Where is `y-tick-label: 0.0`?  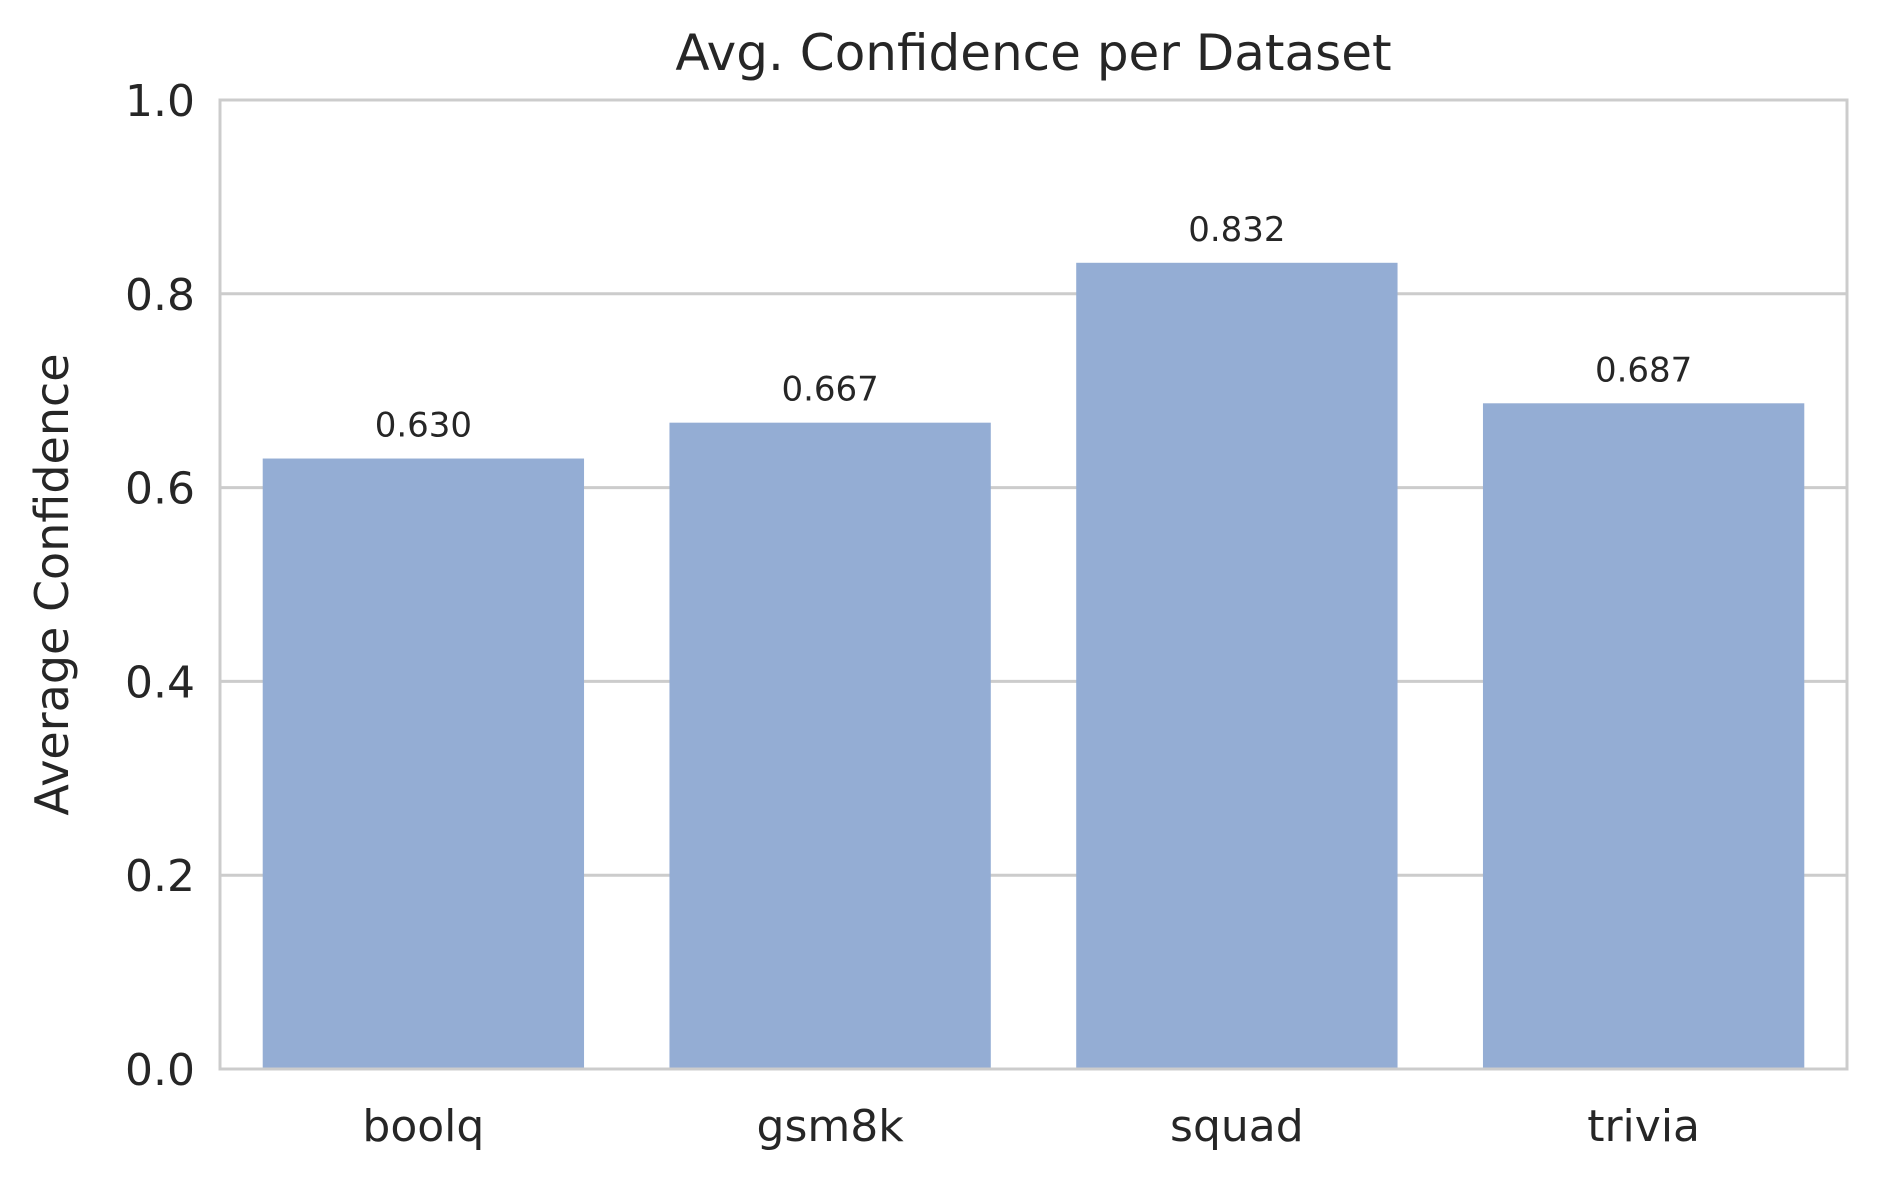
y-tick-label: 0.0 is located at coordinates (160, 1070).